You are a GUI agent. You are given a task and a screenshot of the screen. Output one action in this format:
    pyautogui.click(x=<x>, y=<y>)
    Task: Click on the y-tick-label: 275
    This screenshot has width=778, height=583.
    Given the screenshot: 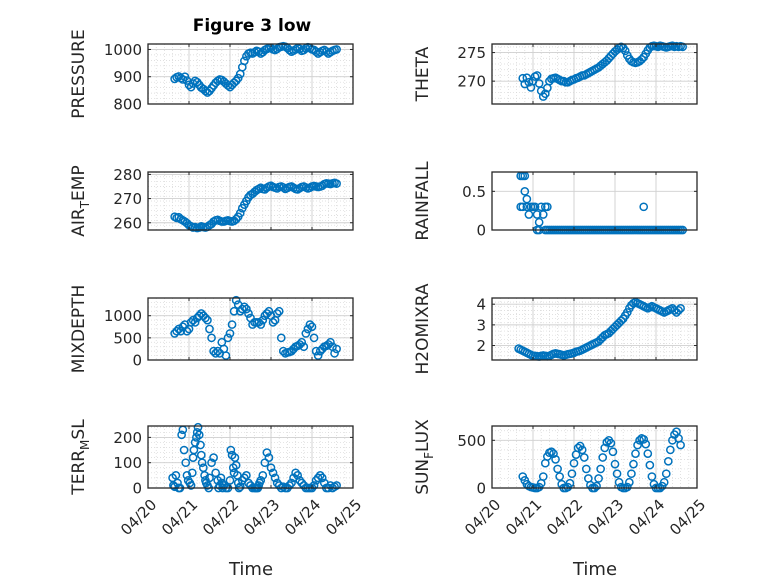 What is the action you would take?
    pyautogui.click(x=471, y=53)
    